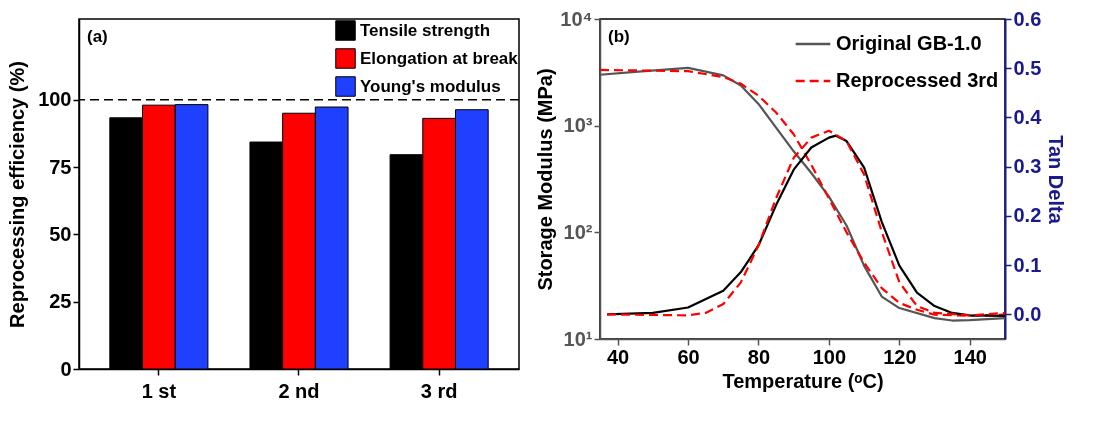  Describe the element at coordinates (545, 179) in the screenshot. I see `y-axis-title: Storage Modulus (MPa)` at that location.